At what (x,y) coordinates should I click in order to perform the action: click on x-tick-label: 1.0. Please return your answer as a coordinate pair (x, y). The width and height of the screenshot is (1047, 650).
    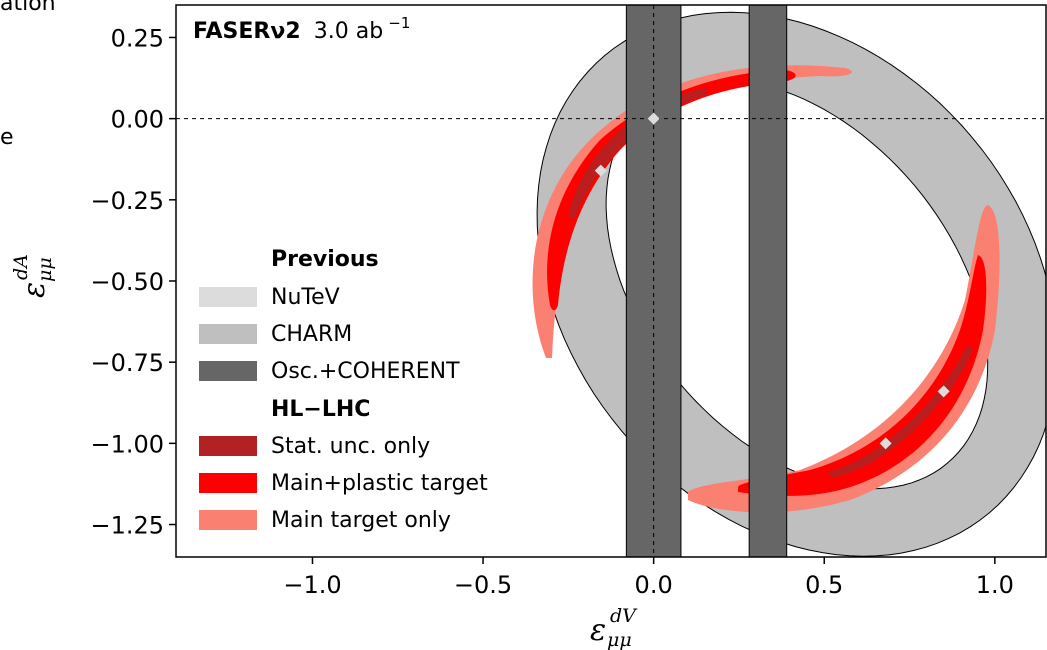
    Looking at the image, I should click on (995, 585).